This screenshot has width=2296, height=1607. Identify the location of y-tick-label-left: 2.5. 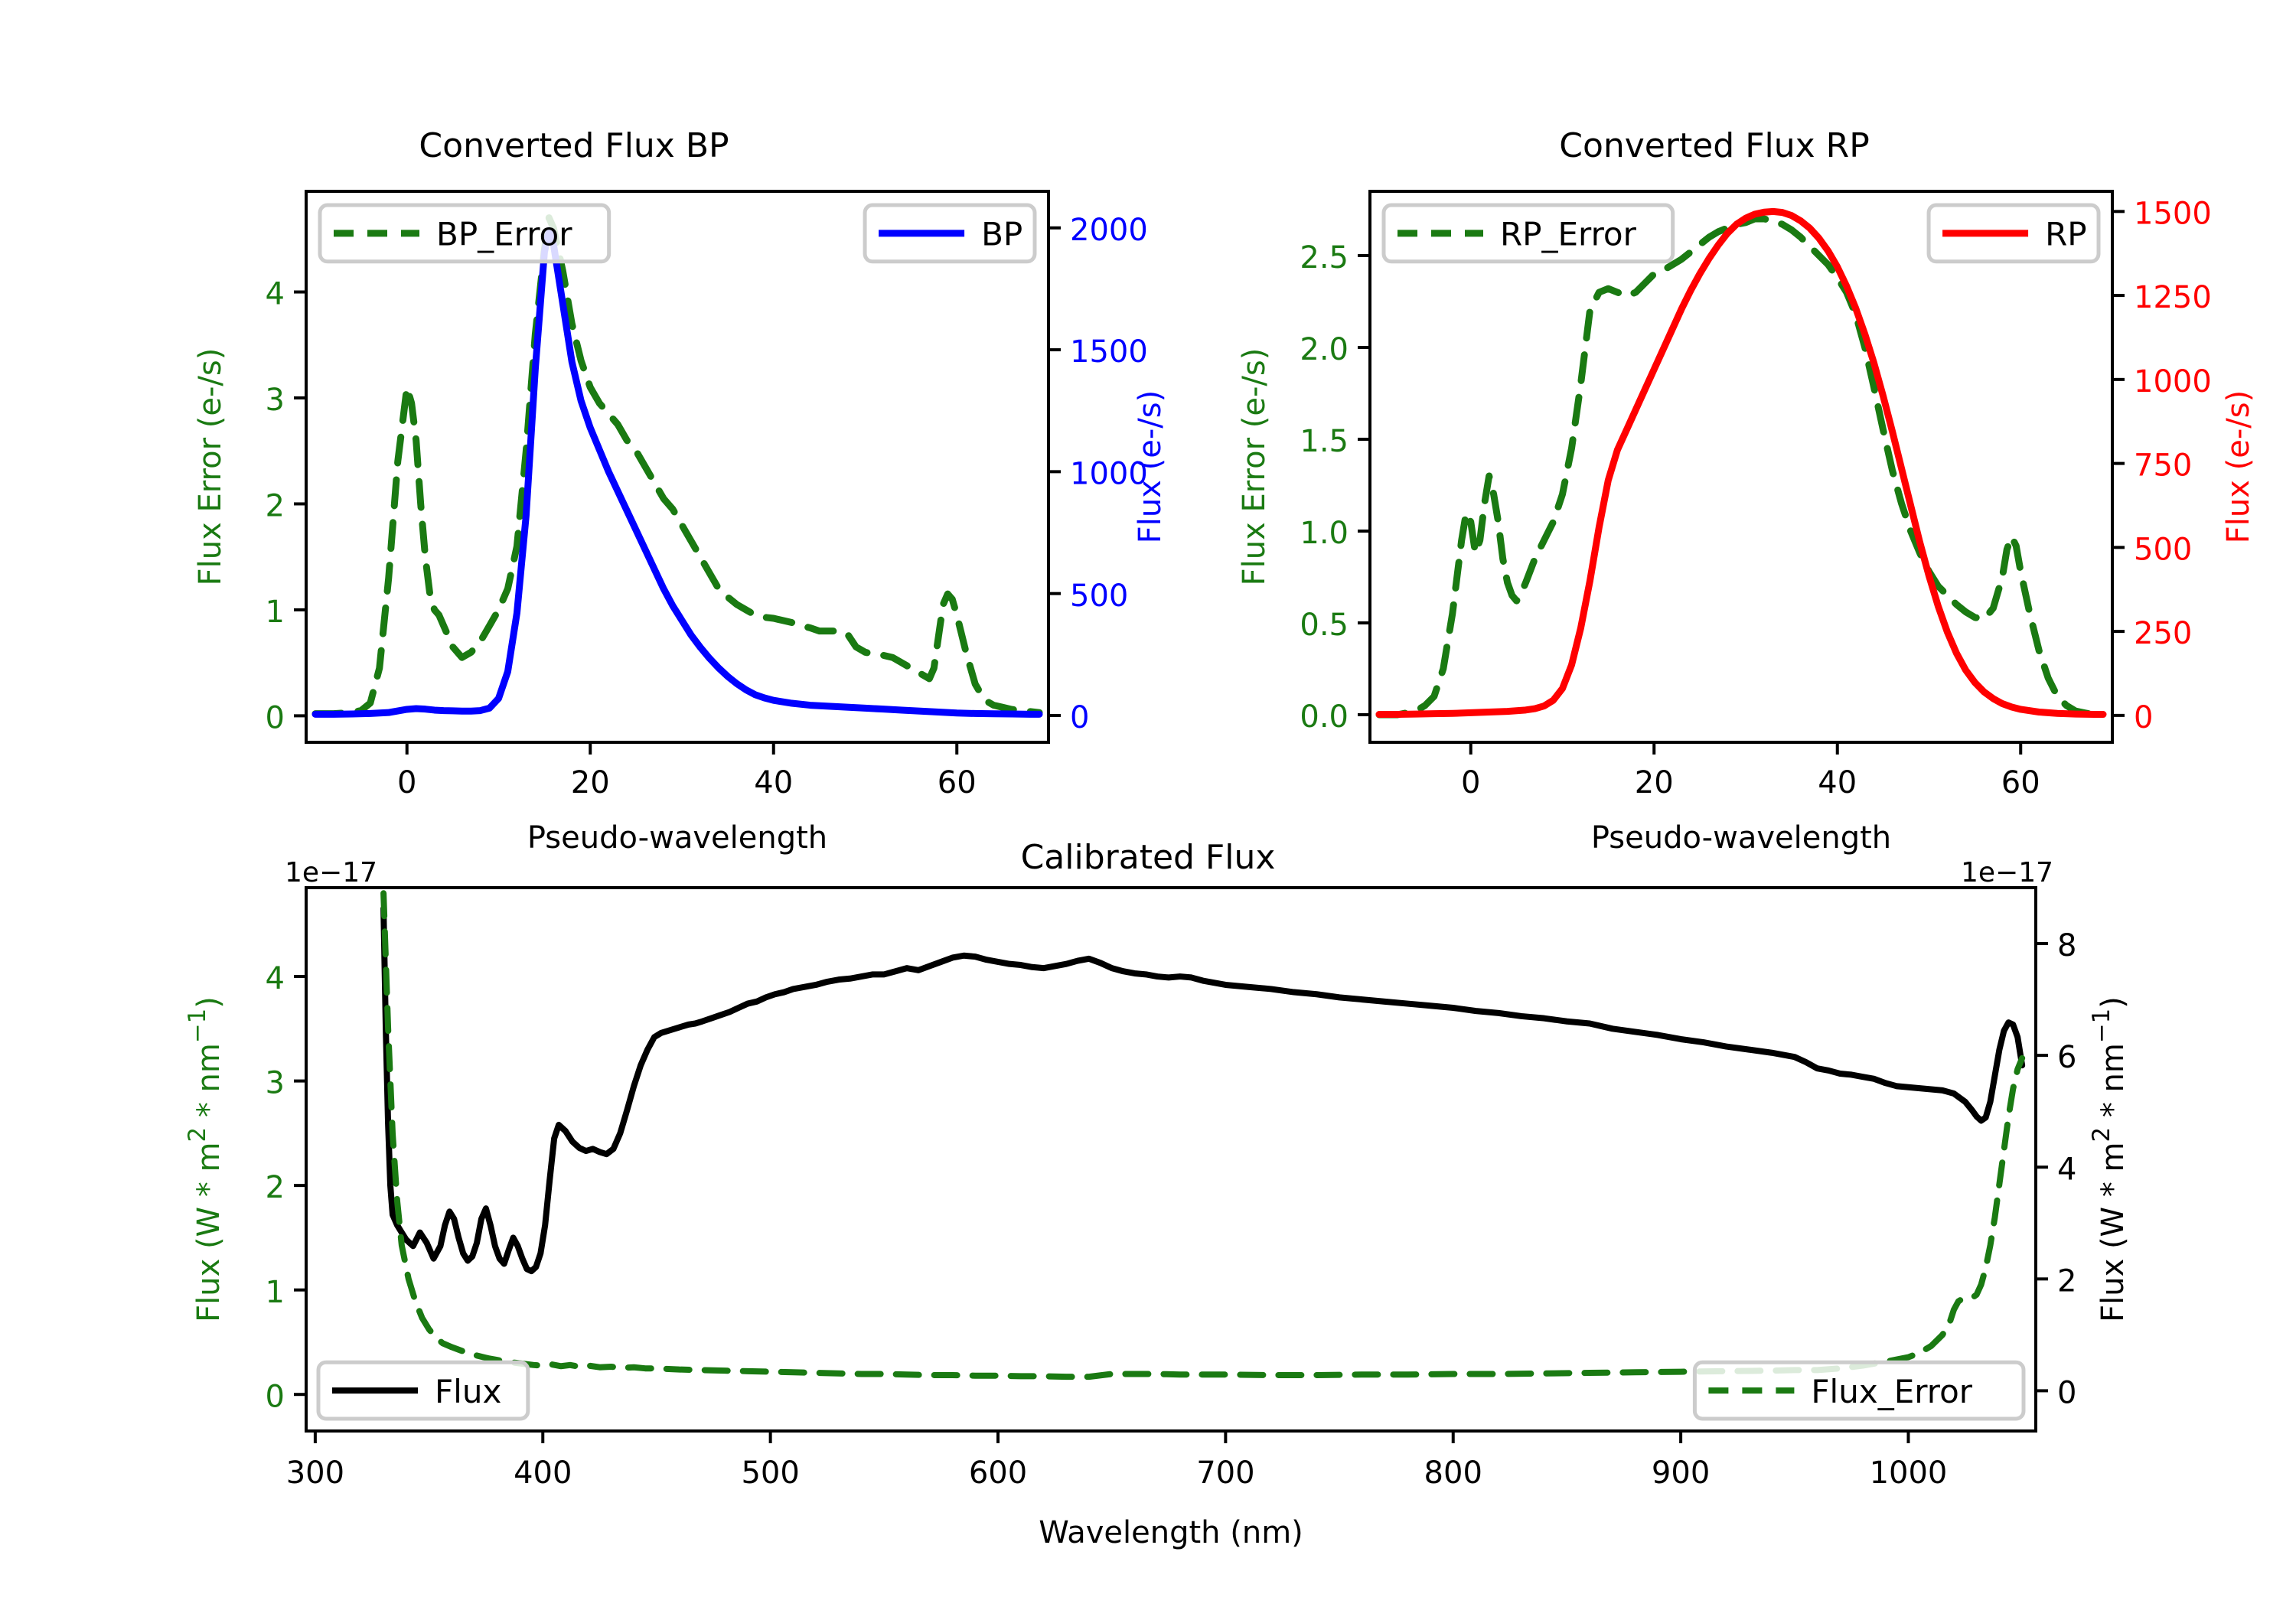
(1324, 257).